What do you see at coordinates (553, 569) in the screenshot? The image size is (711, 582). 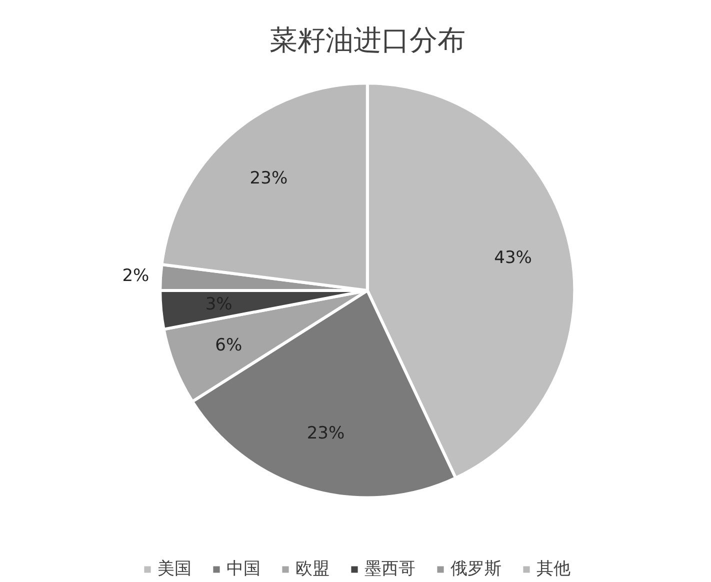 I see `legend-label: 其他` at bounding box center [553, 569].